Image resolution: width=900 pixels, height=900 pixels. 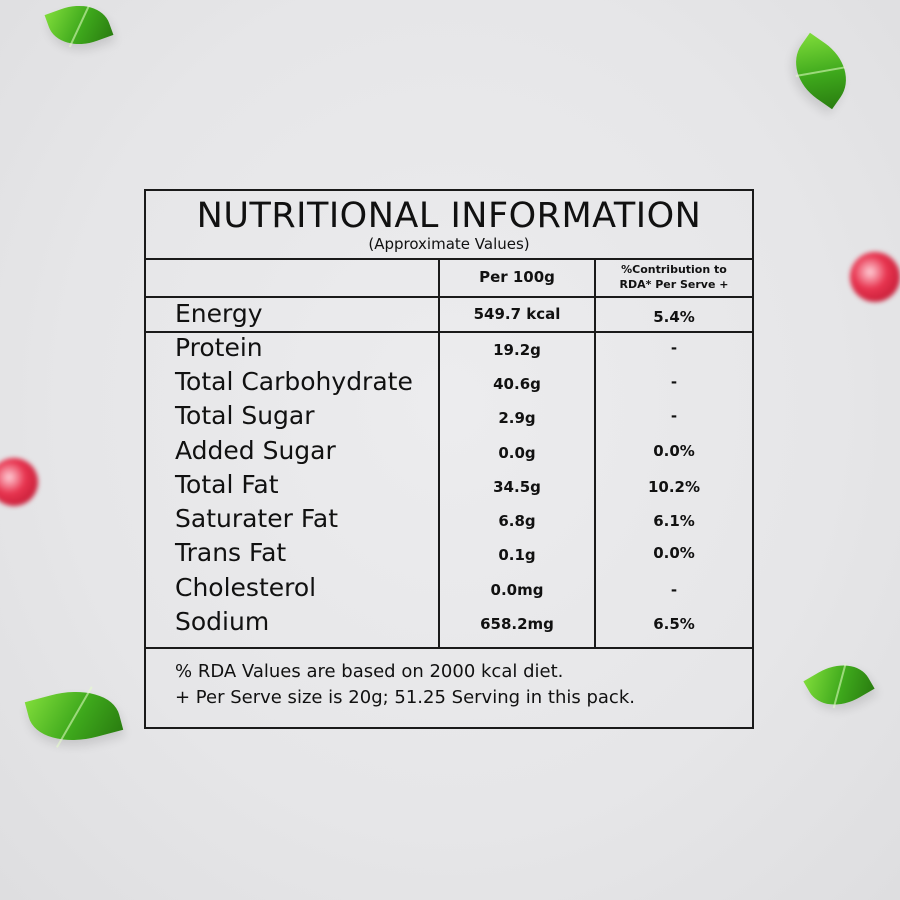 I want to click on table-row: Trans Fat 0.1g 0.0%, so click(x=449, y=553).